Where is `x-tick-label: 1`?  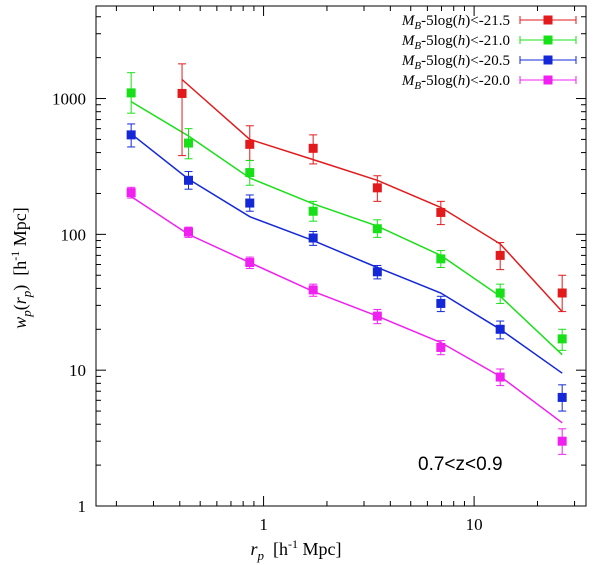
x-tick-label: 1 is located at coordinates (263, 524).